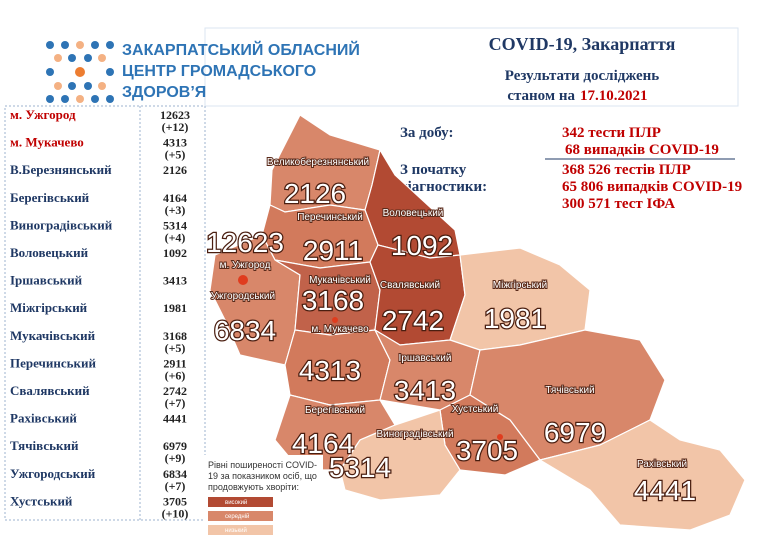 Image resolution: width=768 pixels, height=542 pixels. What do you see at coordinates (175, 115) in the screenshot?
I see `district-total: 12623` at bounding box center [175, 115].